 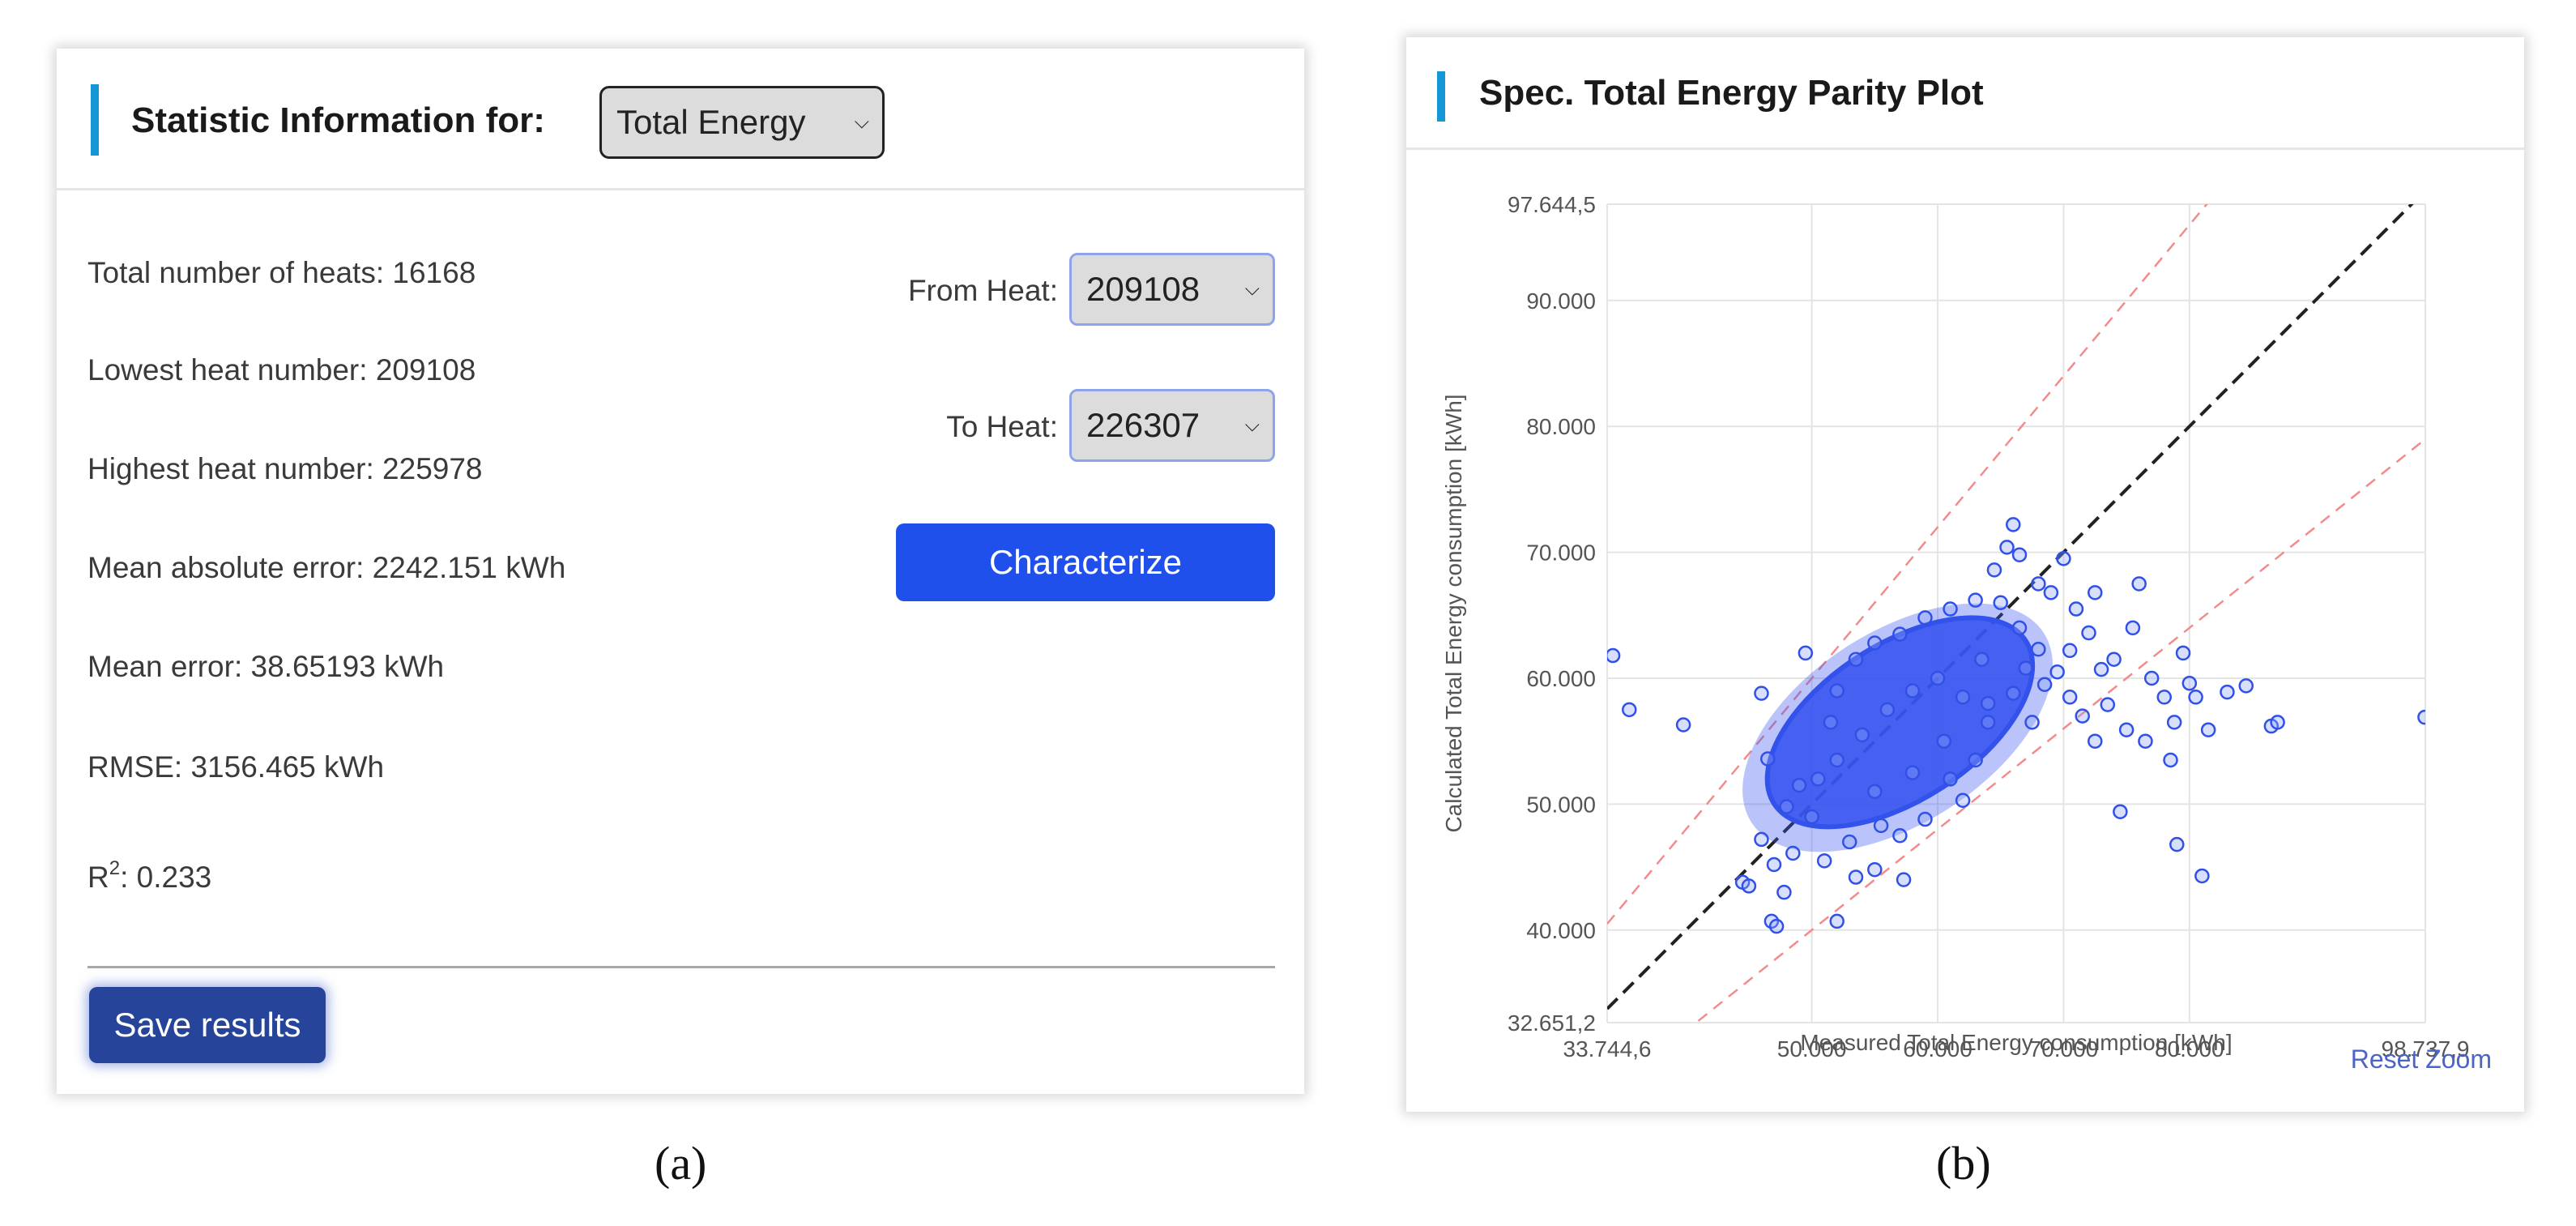 What do you see at coordinates (98, 878) in the screenshot?
I see `r2-prefix: R` at bounding box center [98, 878].